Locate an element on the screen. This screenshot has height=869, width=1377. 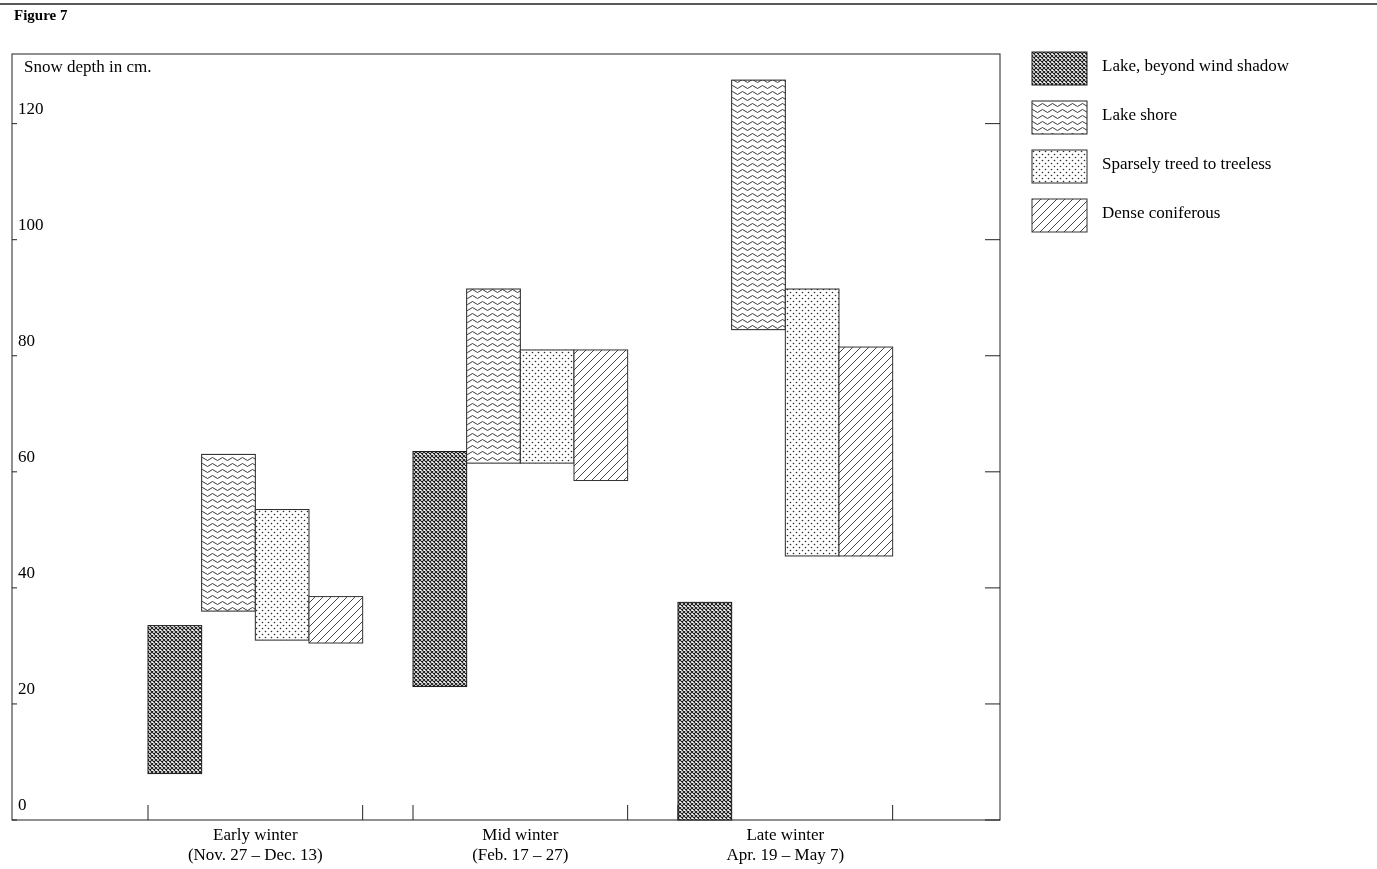
y-tick-label: 80 is located at coordinates (26, 340).